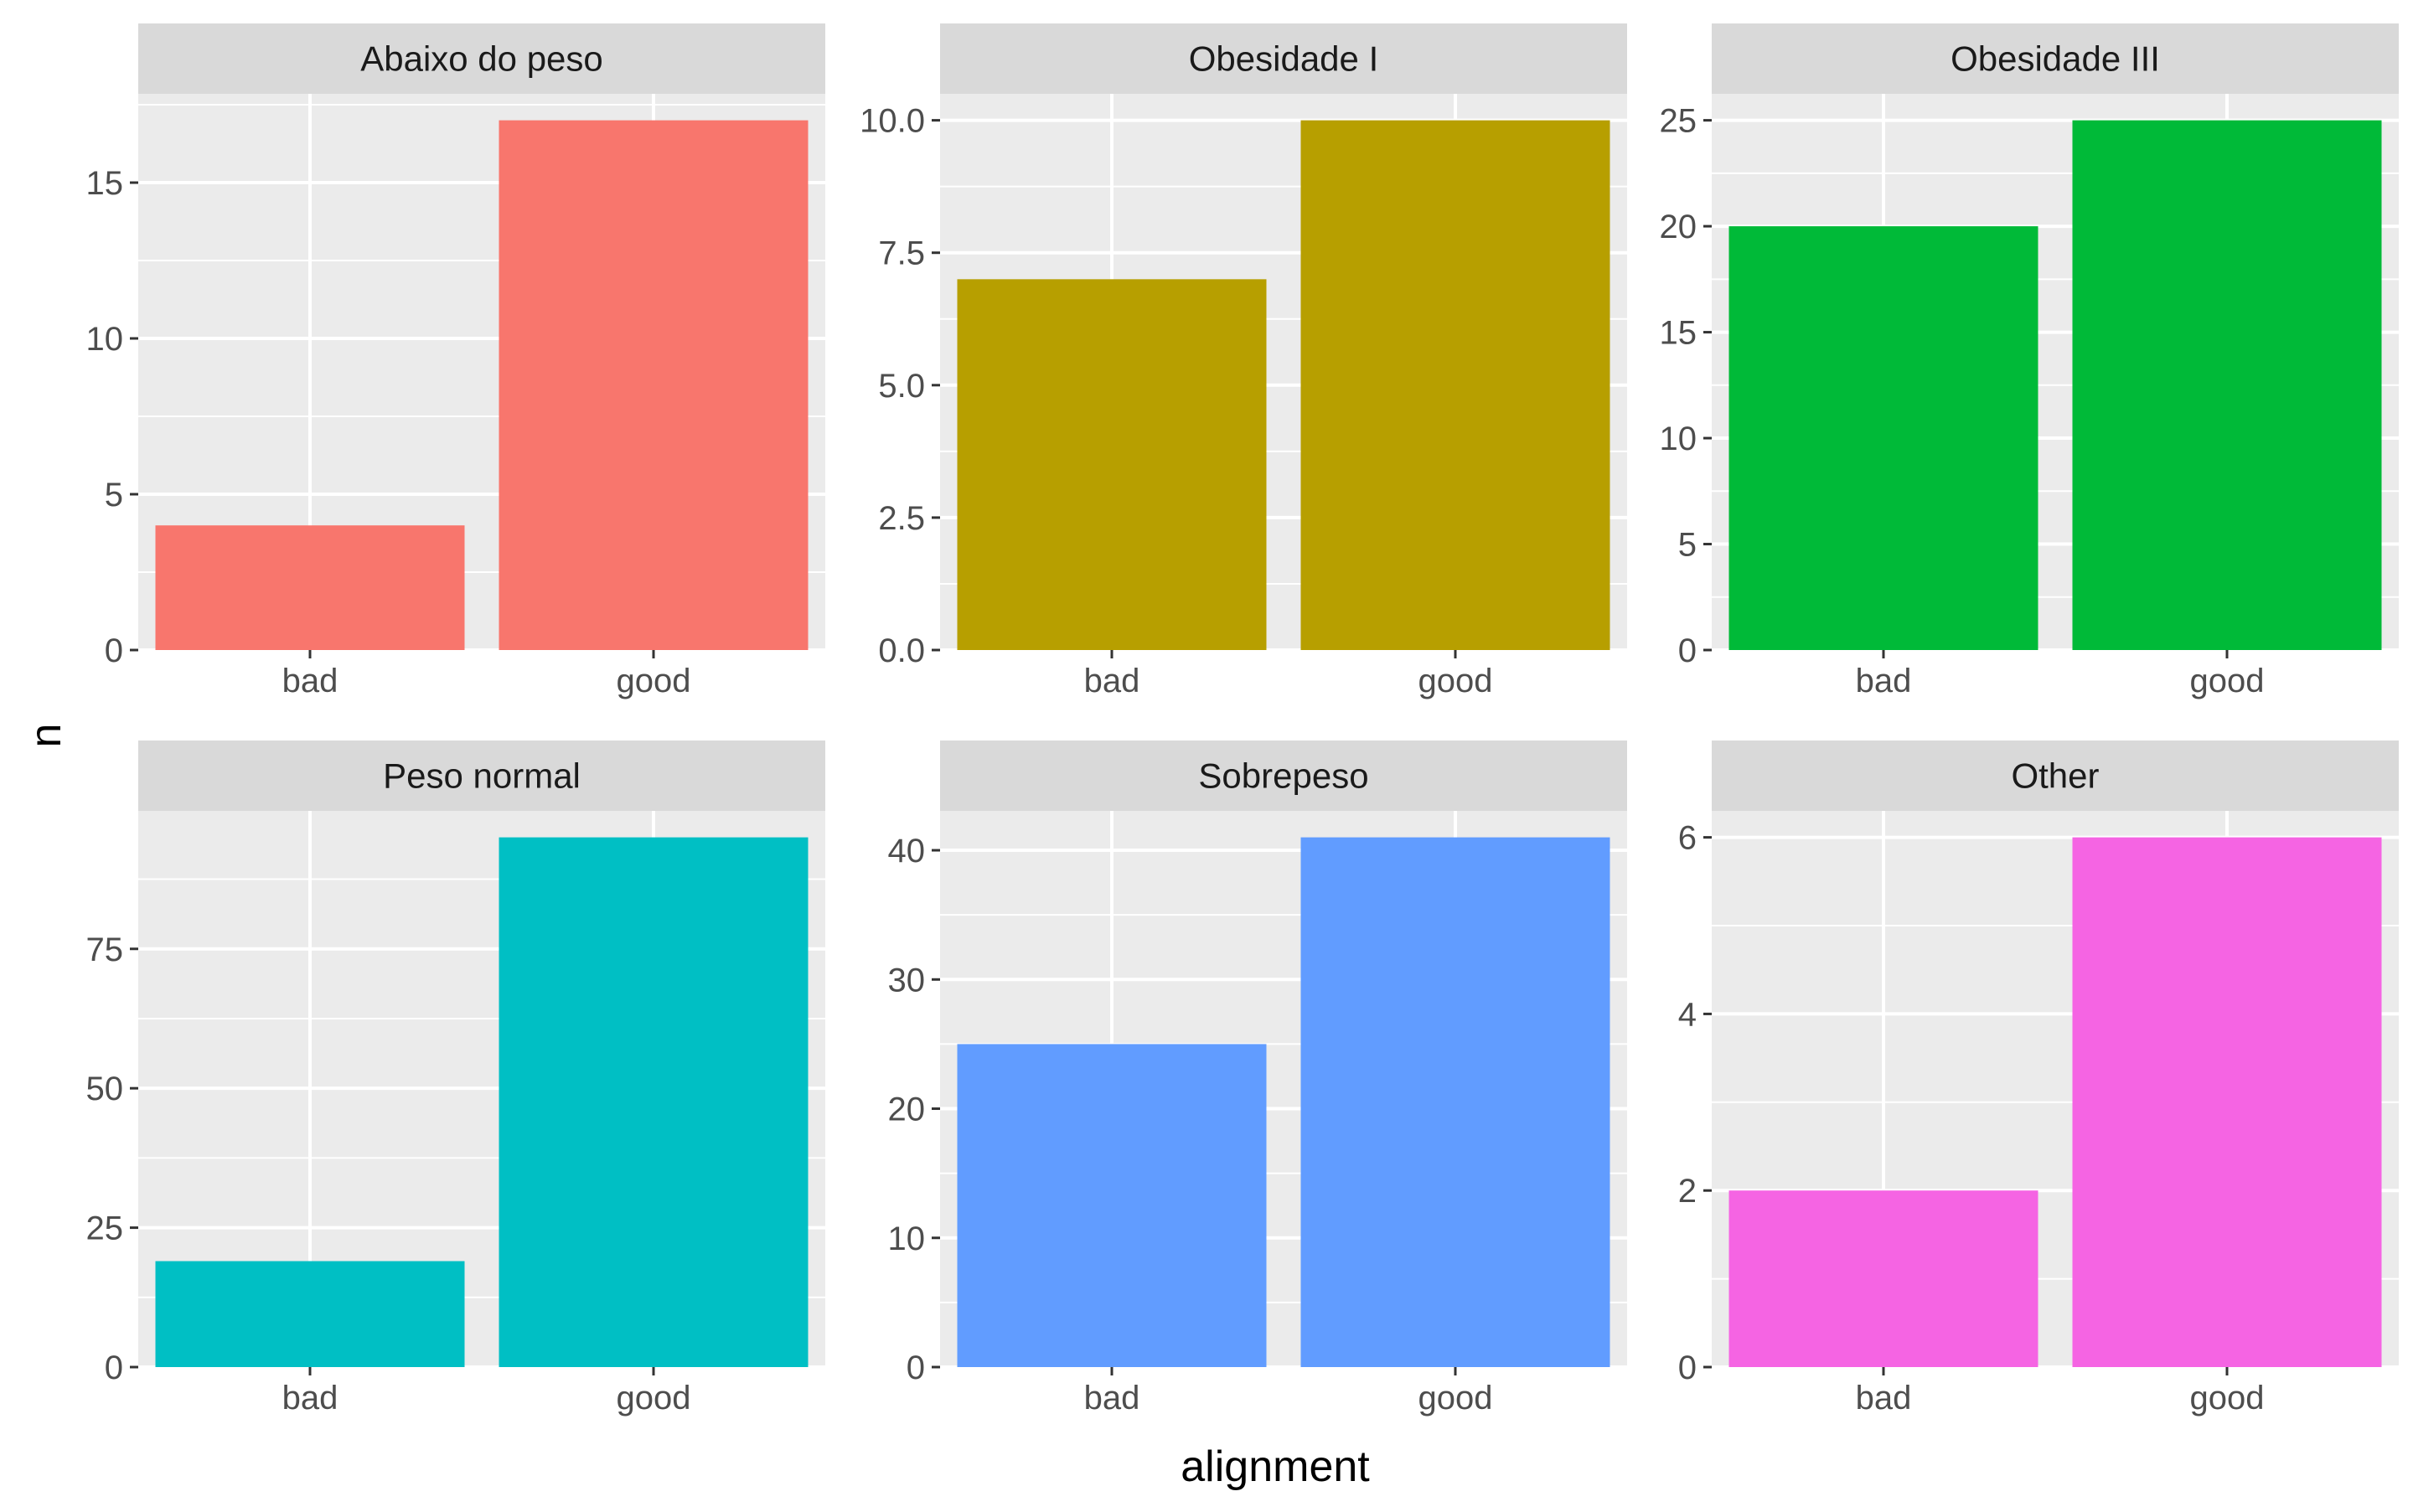 The width and height of the screenshot is (2413, 1512). What do you see at coordinates (901, 650) in the screenshot?
I see `y-tick-label: 0.0` at bounding box center [901, 650].